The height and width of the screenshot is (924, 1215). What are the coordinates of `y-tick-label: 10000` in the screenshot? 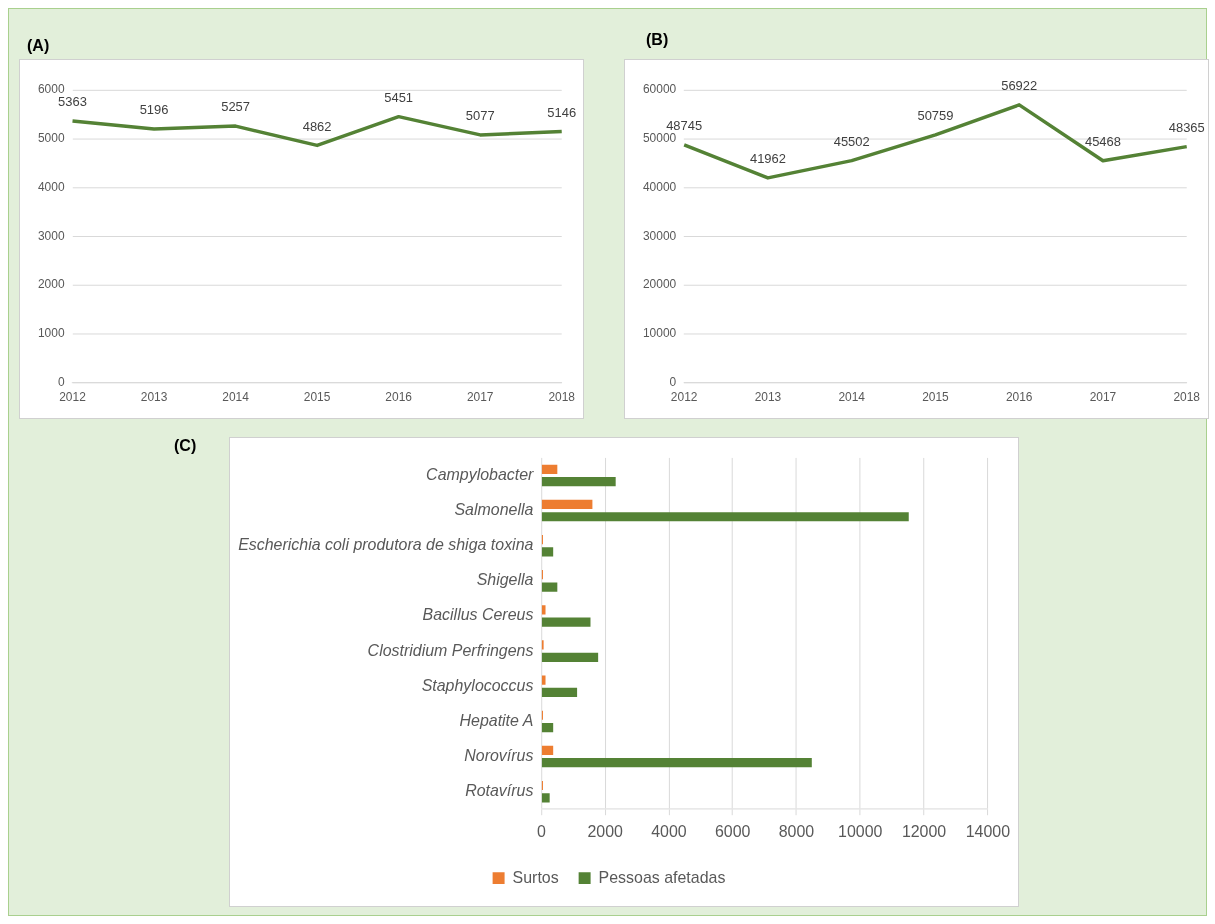 It's located at (659, 333).